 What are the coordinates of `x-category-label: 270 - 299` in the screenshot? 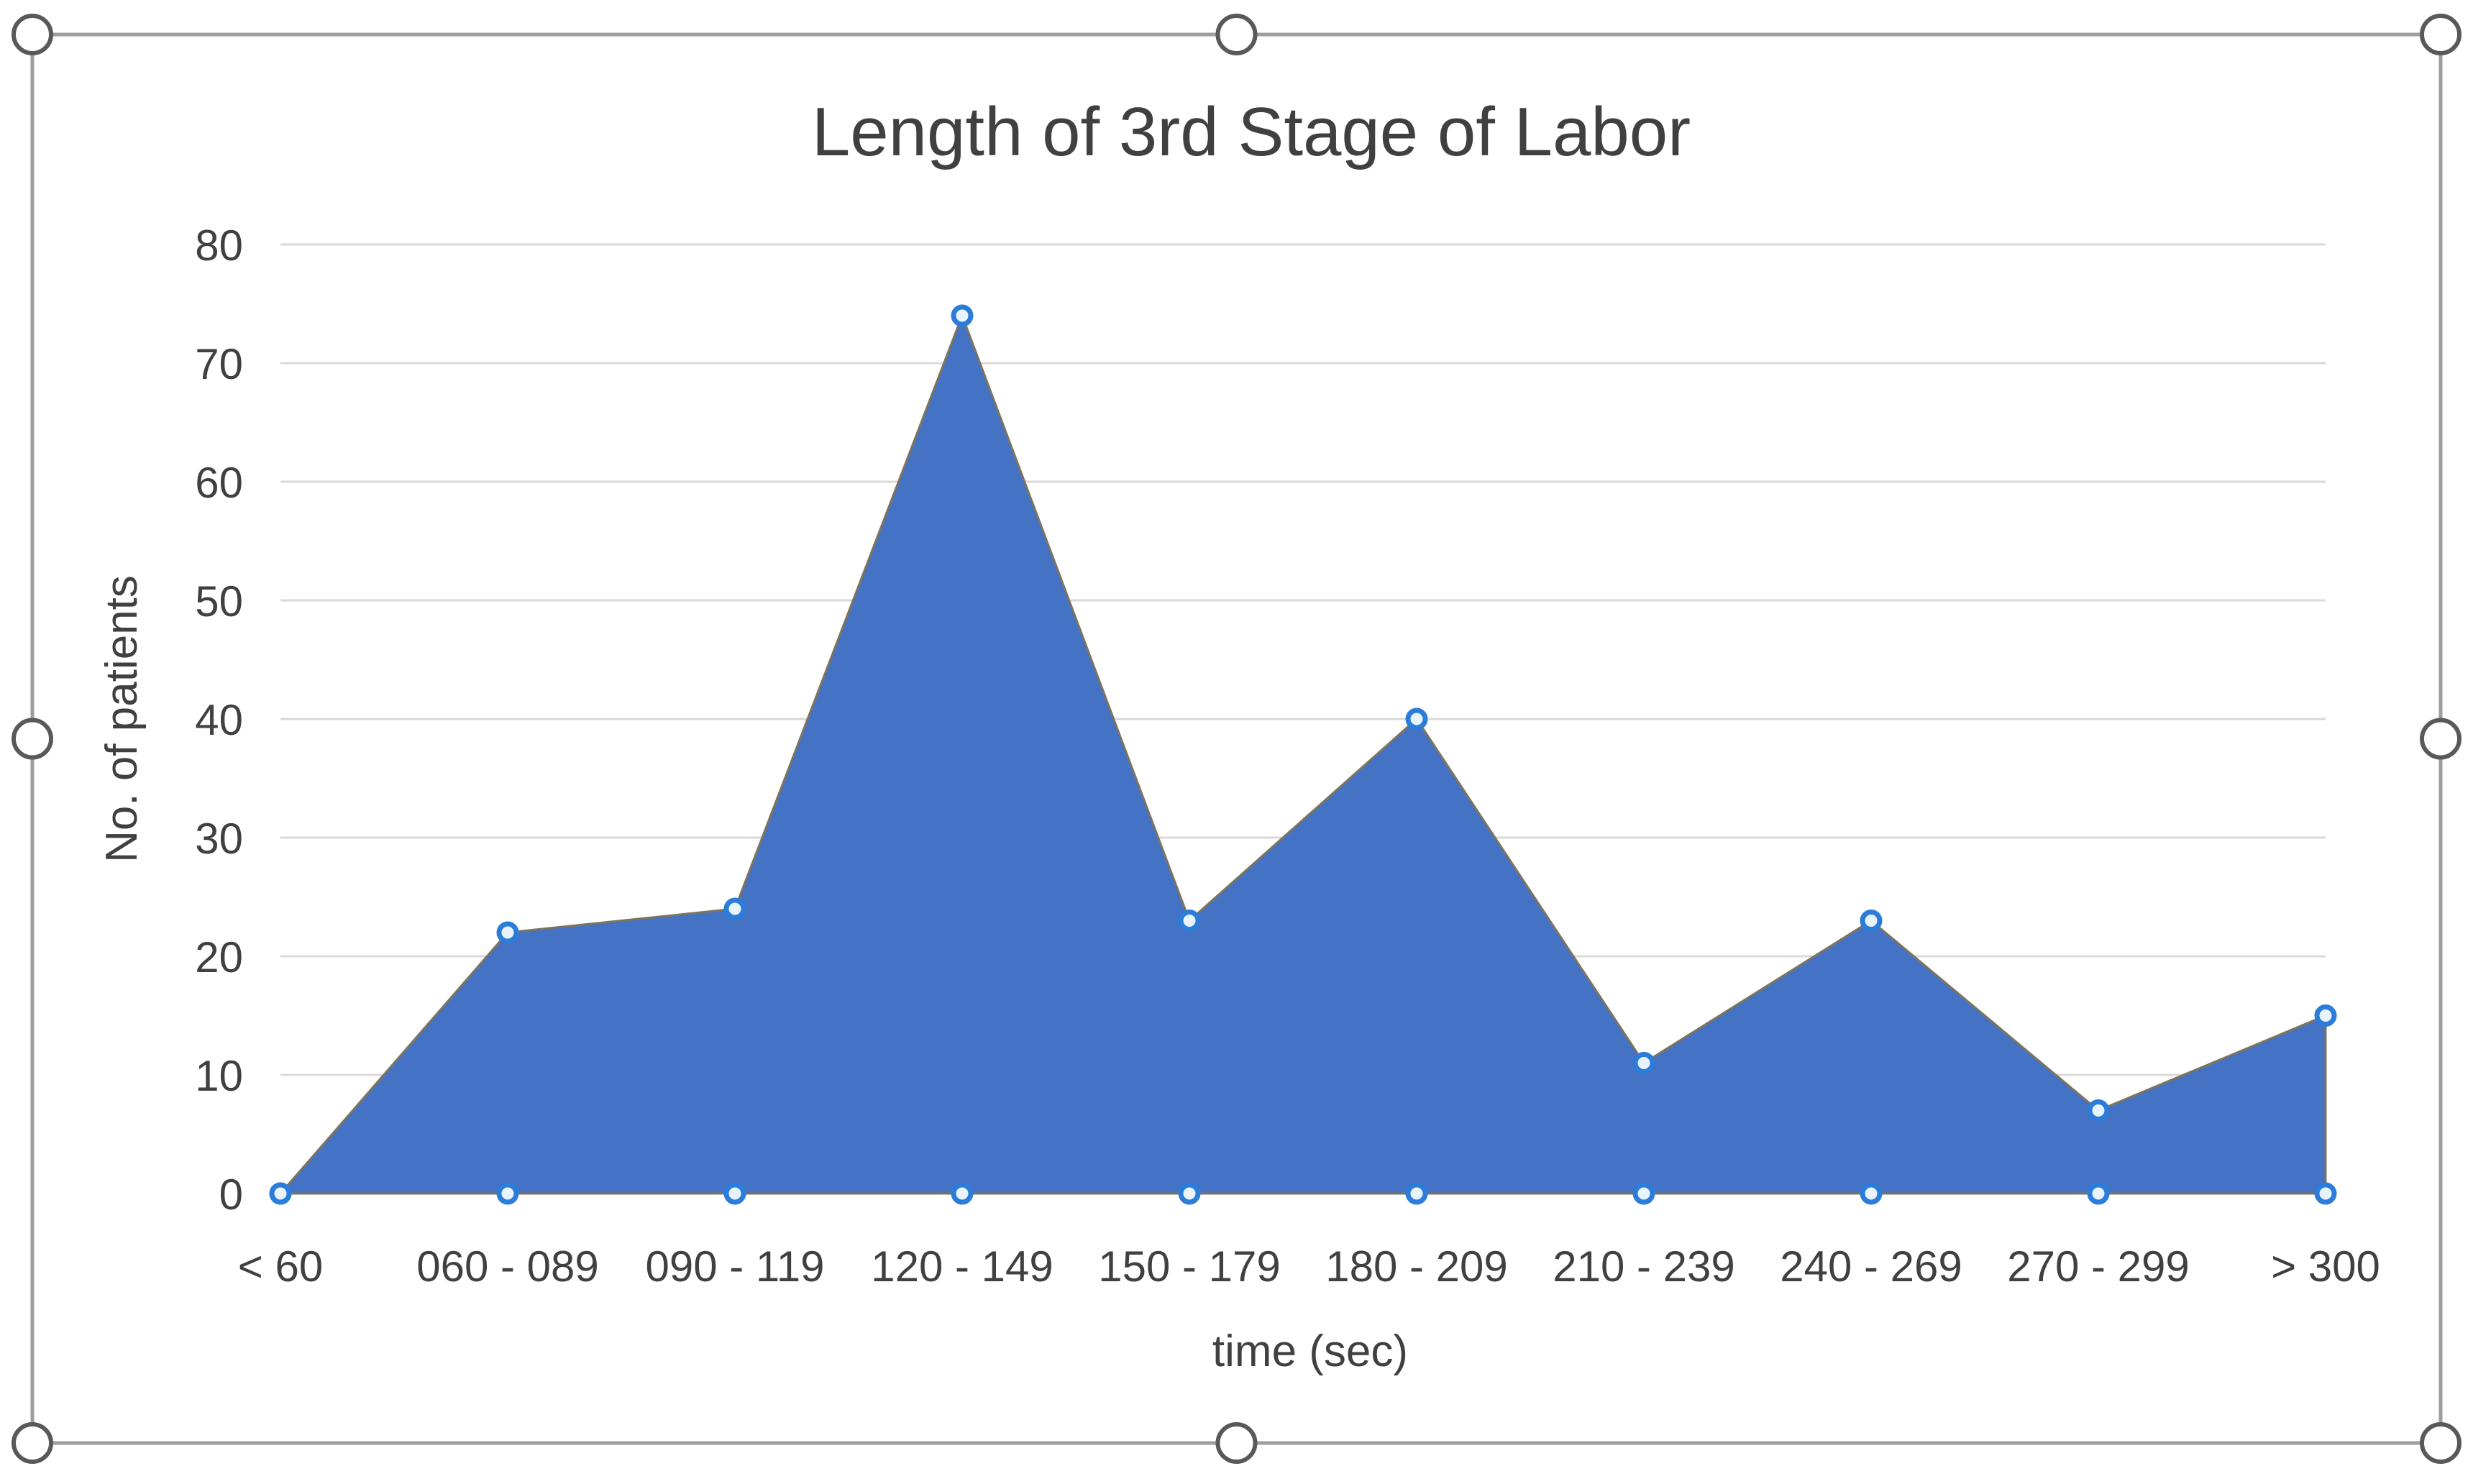 It's located at (2098, 1266).